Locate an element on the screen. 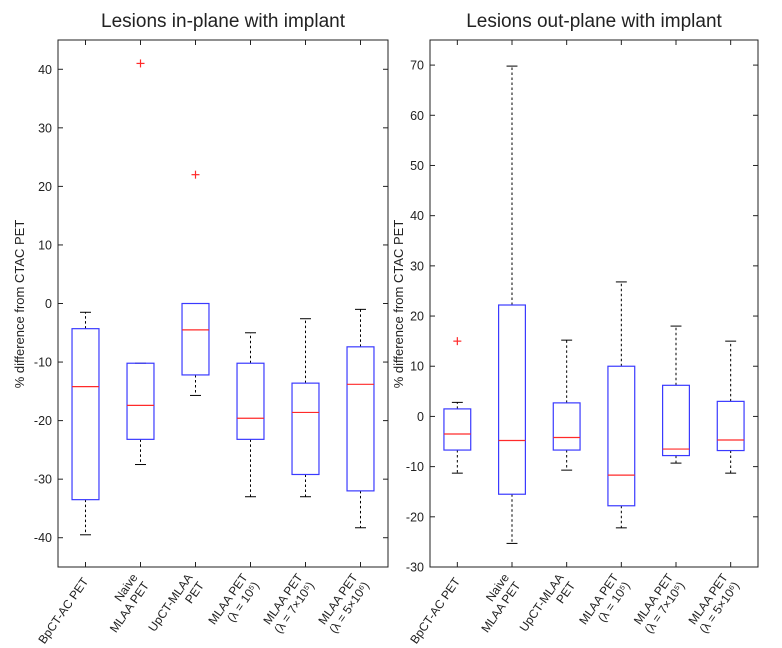 The height and width of the screenshot is (648, 782). y-axis-label-right: % difference from CTAC PET is located at coordinates (398, 304).